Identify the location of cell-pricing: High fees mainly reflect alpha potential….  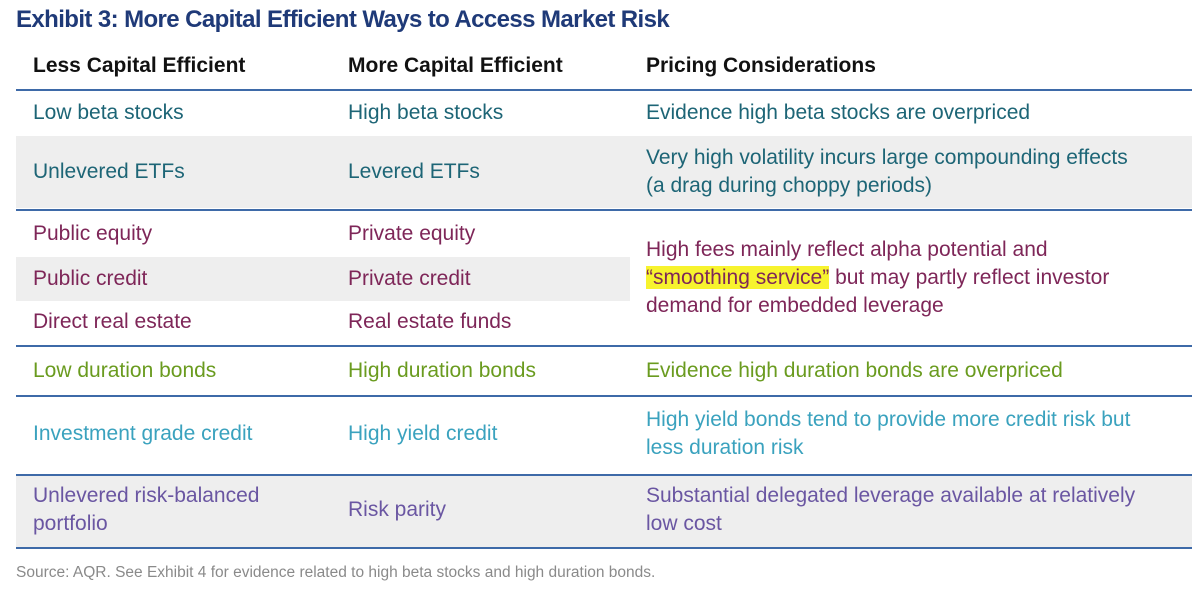
(916, 278).